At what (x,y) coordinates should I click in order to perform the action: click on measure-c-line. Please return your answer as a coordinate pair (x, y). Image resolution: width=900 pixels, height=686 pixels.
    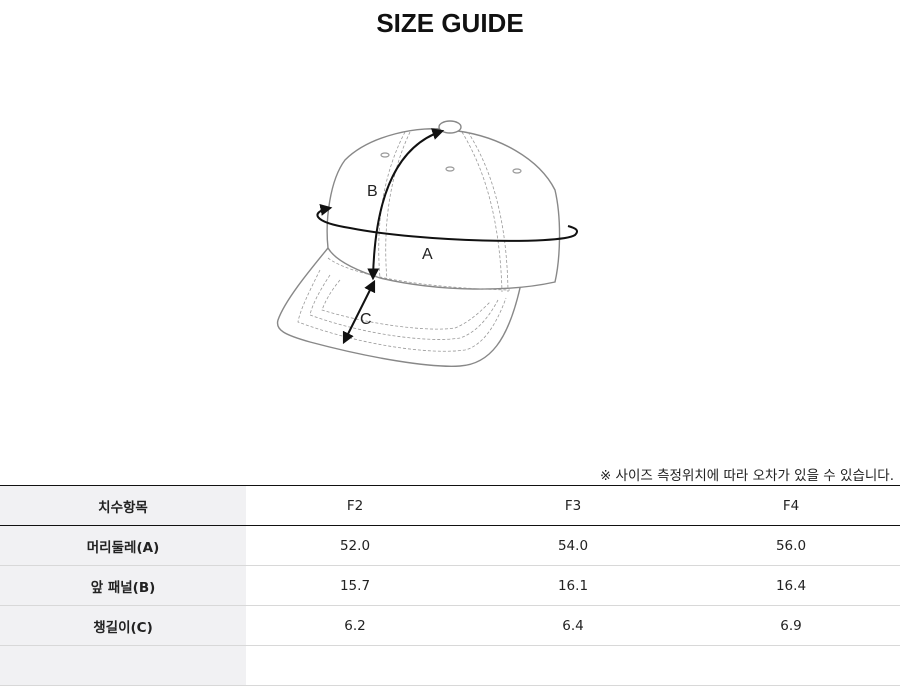
    Looking at the image, I should click on (359, 312).